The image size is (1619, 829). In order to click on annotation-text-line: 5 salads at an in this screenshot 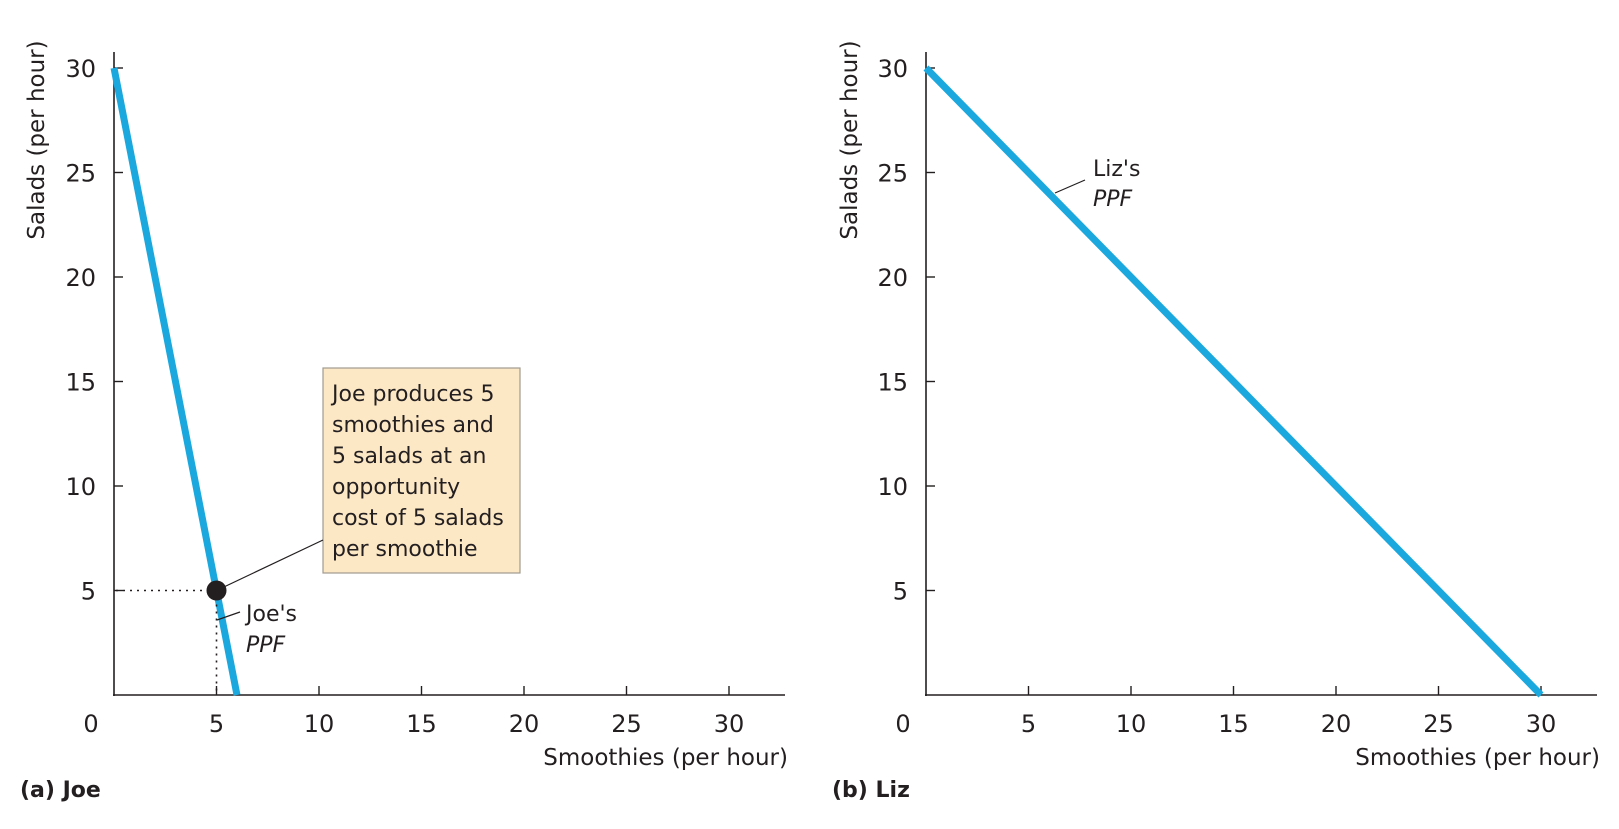, I will do `click(409, 456)`.